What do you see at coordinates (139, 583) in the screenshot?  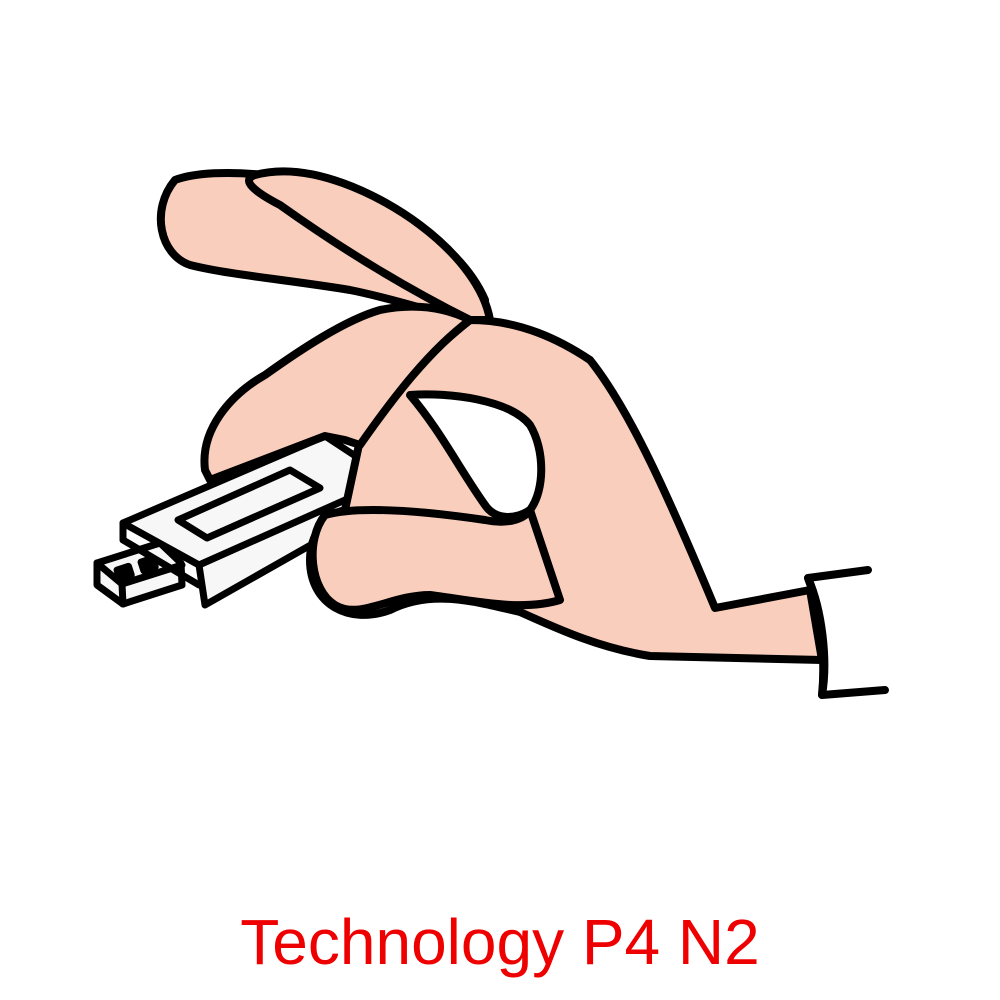 I see `usb-connector-front` at bounding box center [139, 583].